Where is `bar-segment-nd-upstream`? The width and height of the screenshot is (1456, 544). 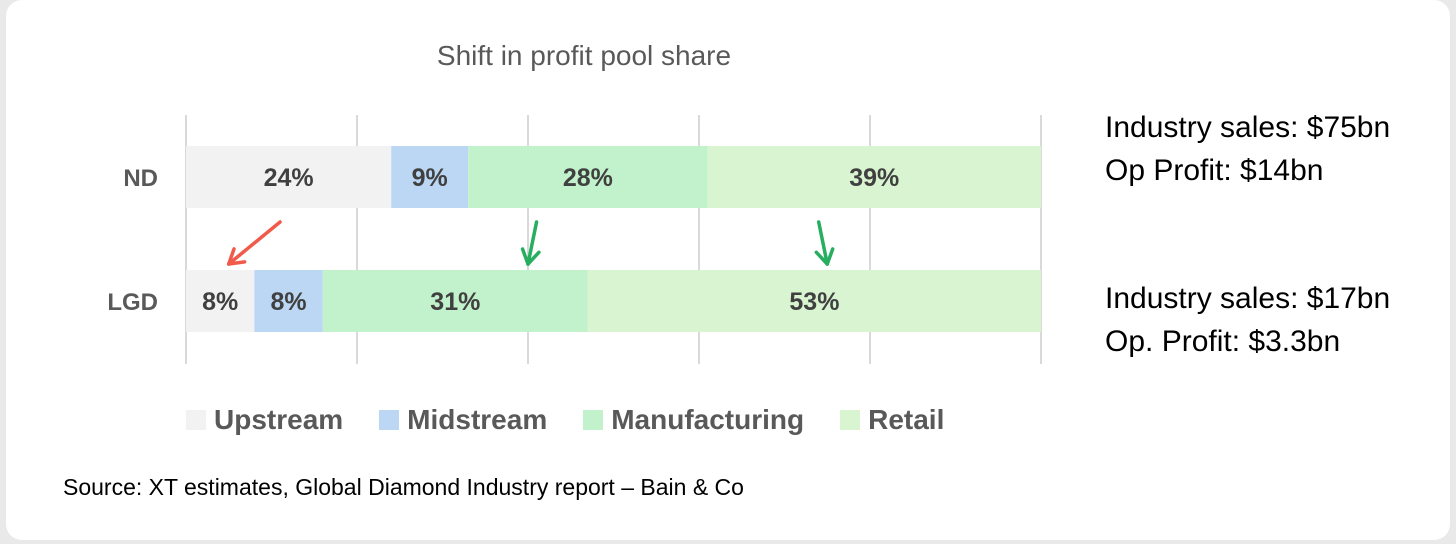 bar-segment-nd-upstream is located at coordinates (289, 177).